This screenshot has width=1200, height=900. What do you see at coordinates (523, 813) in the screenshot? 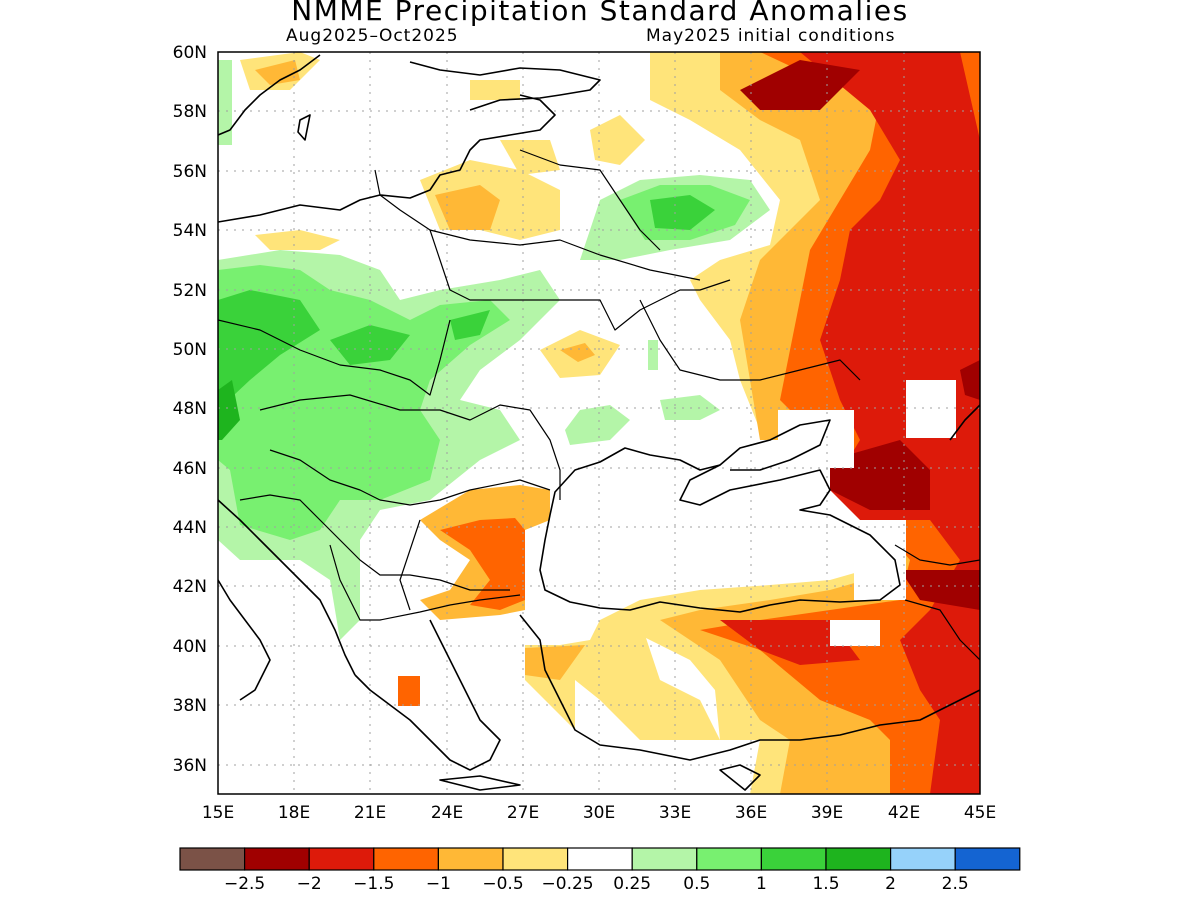
I see `lon-label: 27E` at bounding box center [523, 813].